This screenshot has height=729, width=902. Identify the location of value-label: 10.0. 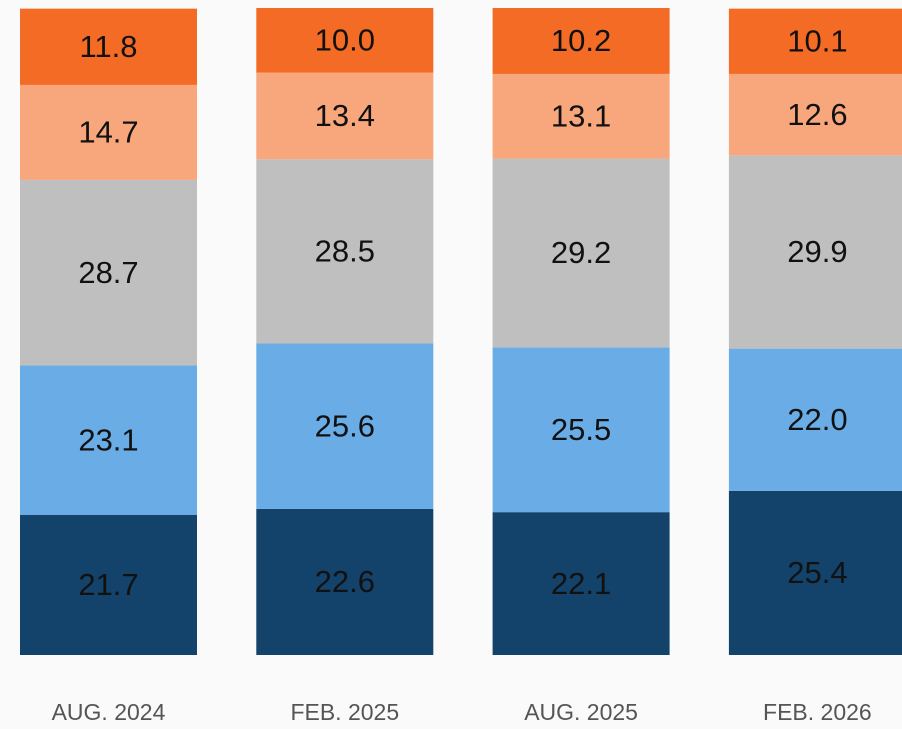
(345, 40).